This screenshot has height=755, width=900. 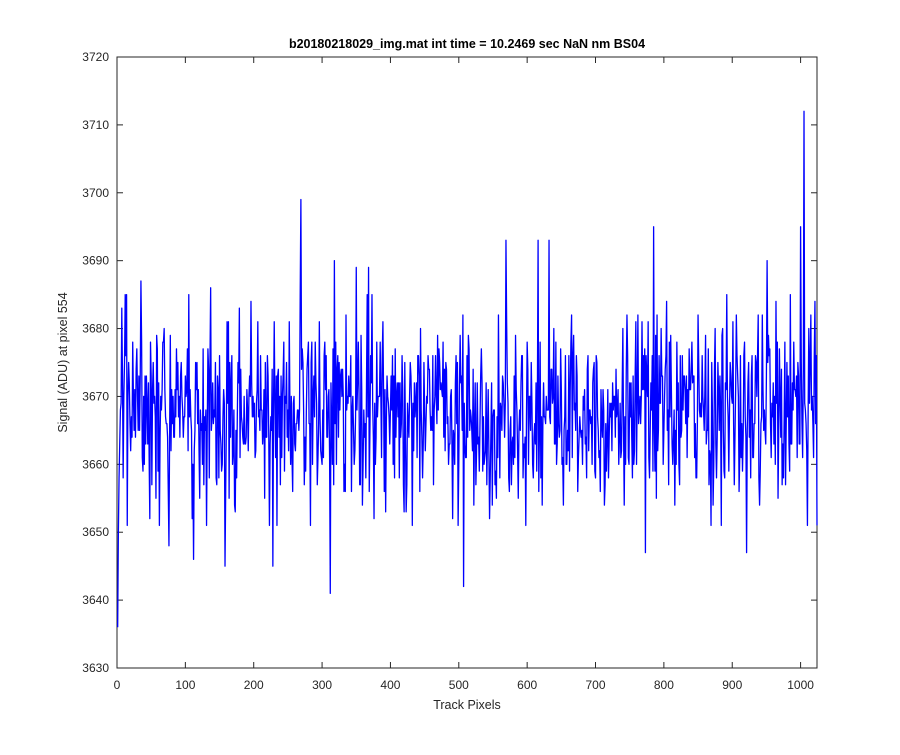 What do you see at coordinates (95, 532) in the screenshot?
I see `y-tick-label: 3650` at bounding box center [95, 532].